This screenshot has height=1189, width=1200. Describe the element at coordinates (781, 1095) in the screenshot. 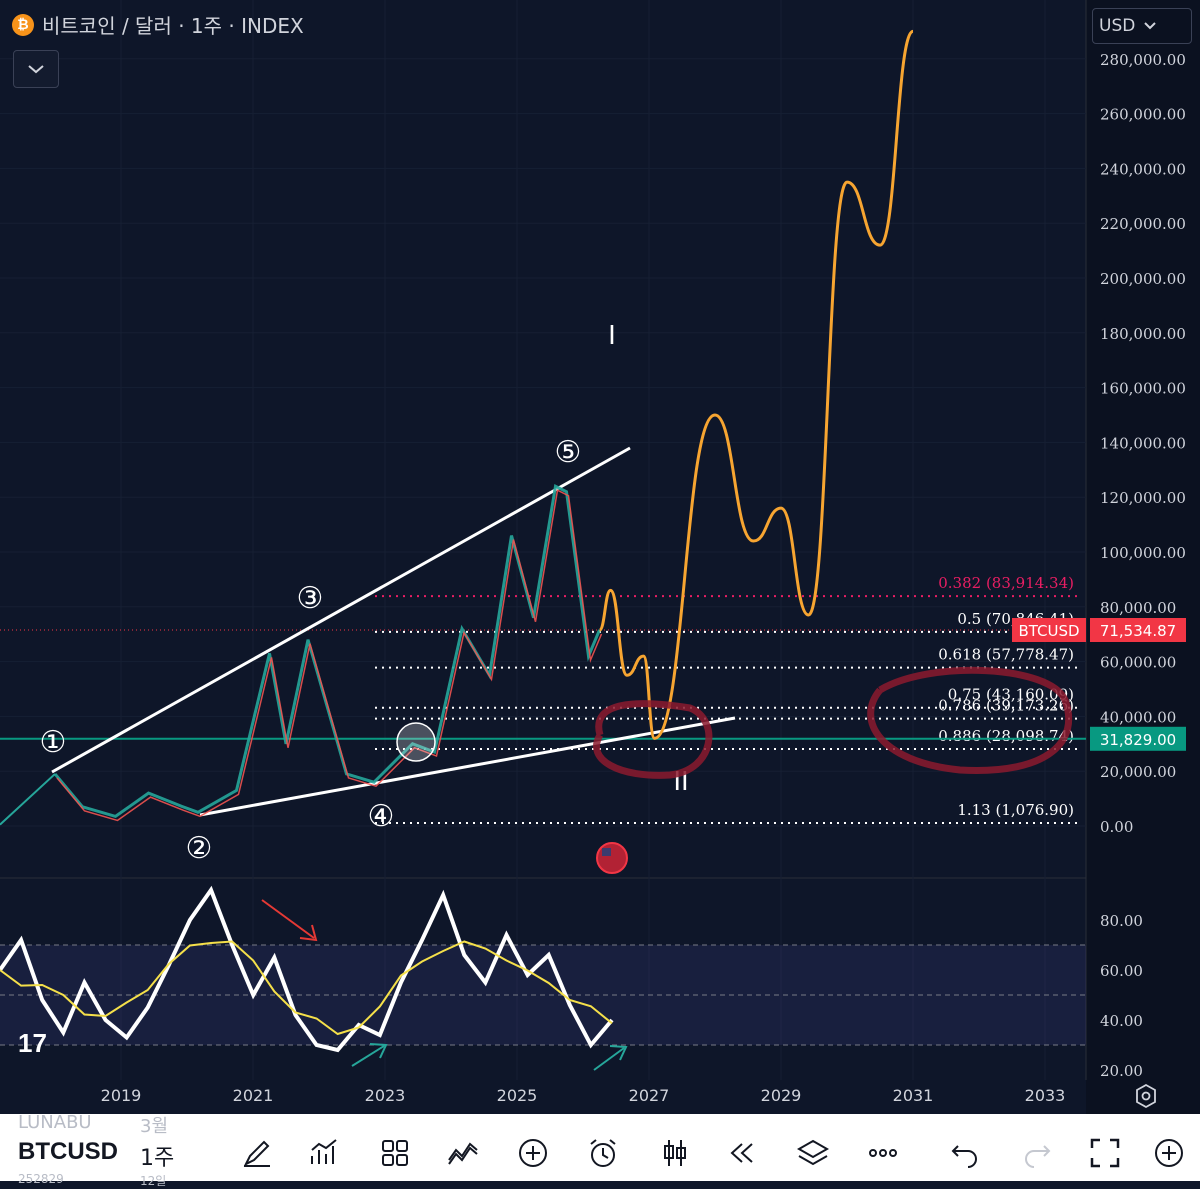

I see `time-tick: 2029` at that location.